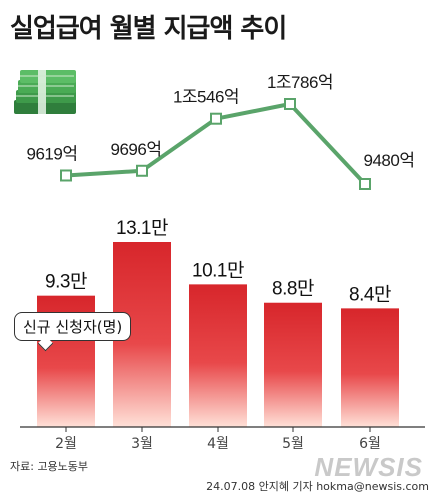  What do you see at coordinates (206, 97) in the screenshot?
I see `line-value-label: 1조546억` at bounding box center [206, 97].